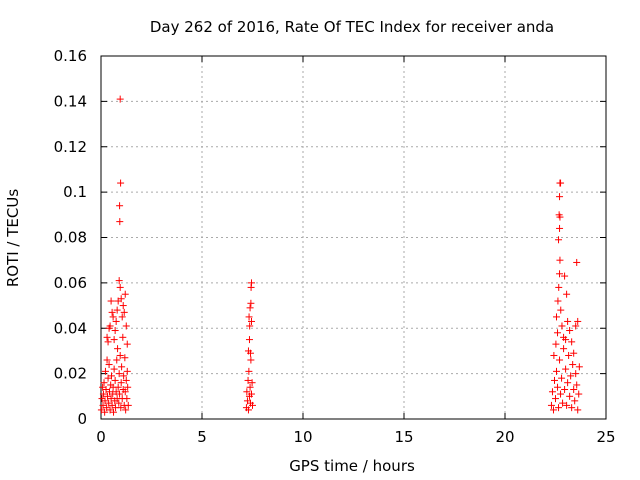 Image resolution: width=640 pixels, height=480 pixels. I want to click on y-tick-label: 0.06, so click(70, 283).